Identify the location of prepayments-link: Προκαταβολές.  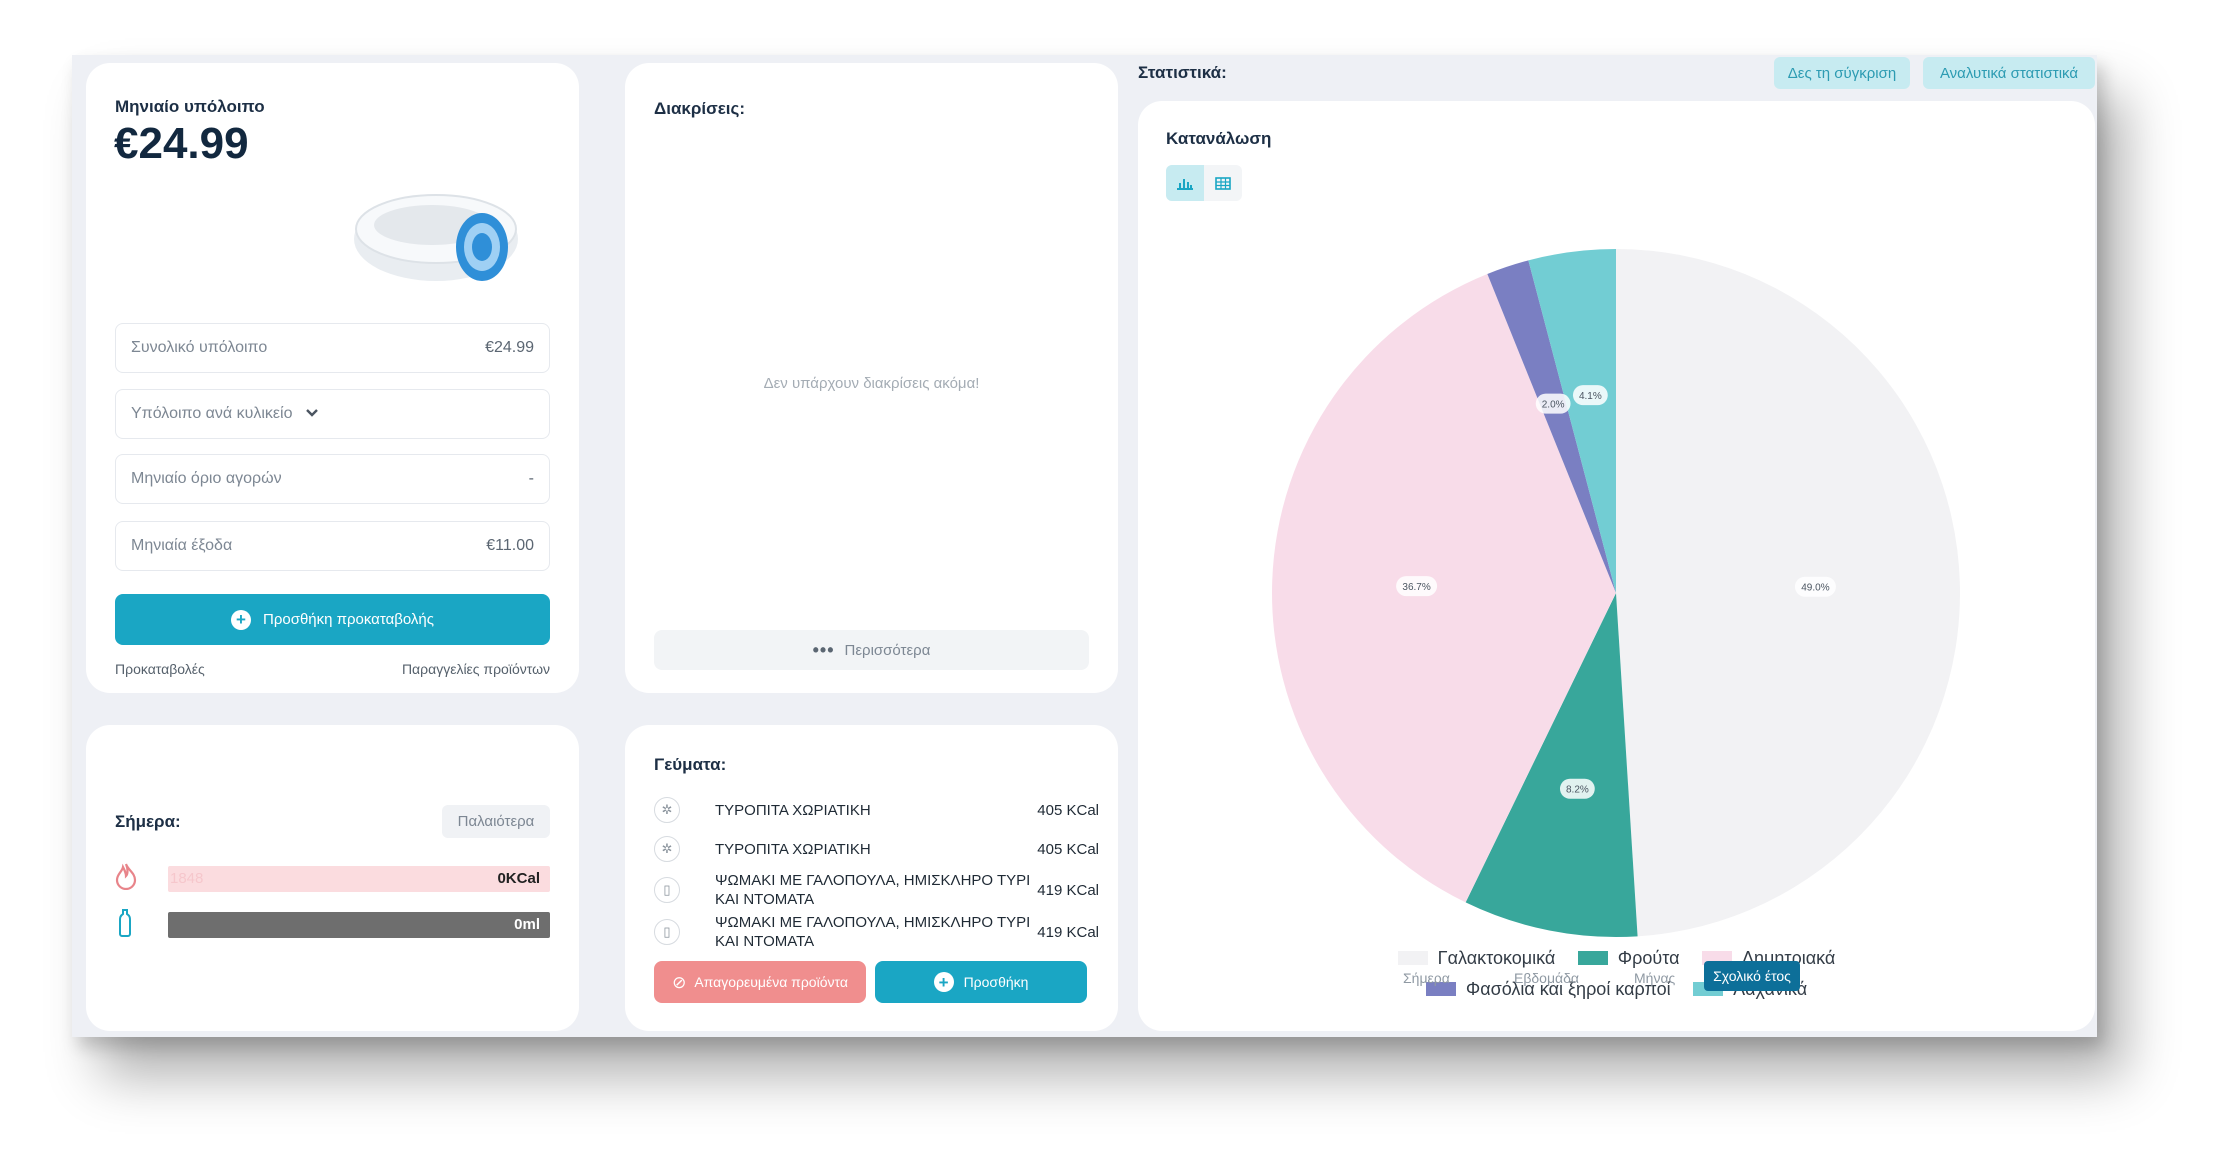
(160, 669).